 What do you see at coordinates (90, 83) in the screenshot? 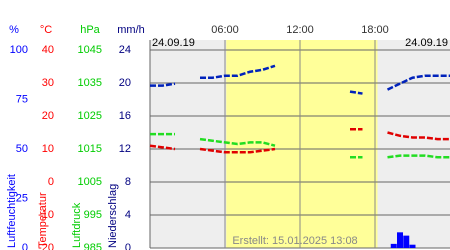
I see `y-tick-label: 1035` at bounding box center [90, 83].